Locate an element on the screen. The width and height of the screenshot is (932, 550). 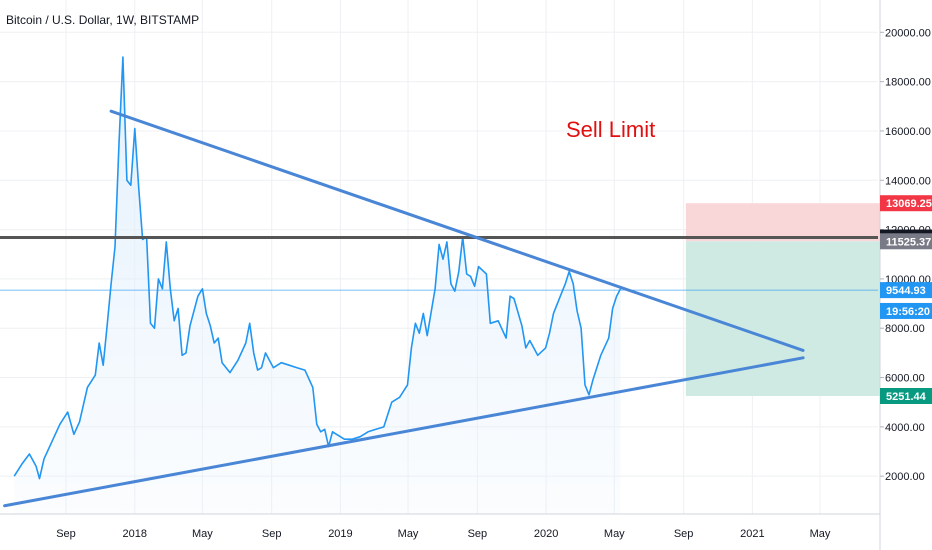
x-tick-label: 2020 is located at coordinates (546, 534).